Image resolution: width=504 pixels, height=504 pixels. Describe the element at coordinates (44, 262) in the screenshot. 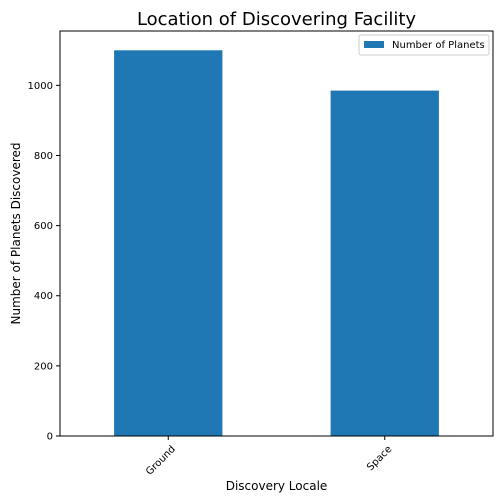

I see `y-axis: 0 200 400 600 800 1000` at that location.